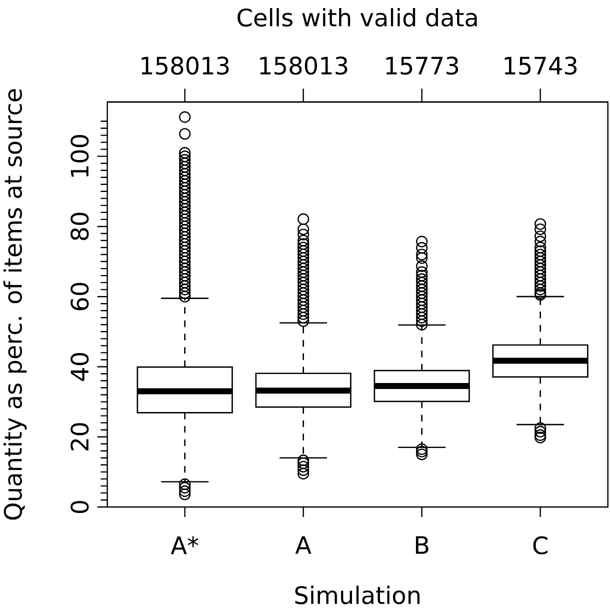  I want to click on y-tick-label: 20, so click(79, 436).